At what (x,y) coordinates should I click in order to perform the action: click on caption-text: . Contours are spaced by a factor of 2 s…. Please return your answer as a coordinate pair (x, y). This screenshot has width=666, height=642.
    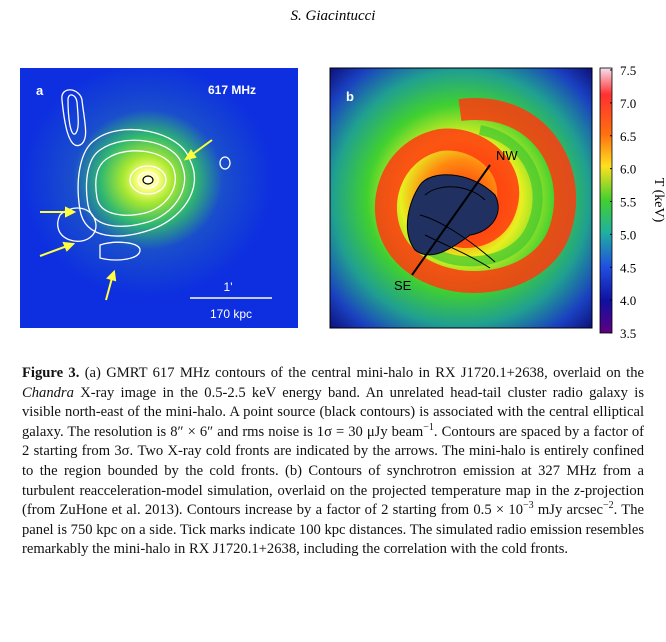
    Looking at the image, I should click on (333, 461).